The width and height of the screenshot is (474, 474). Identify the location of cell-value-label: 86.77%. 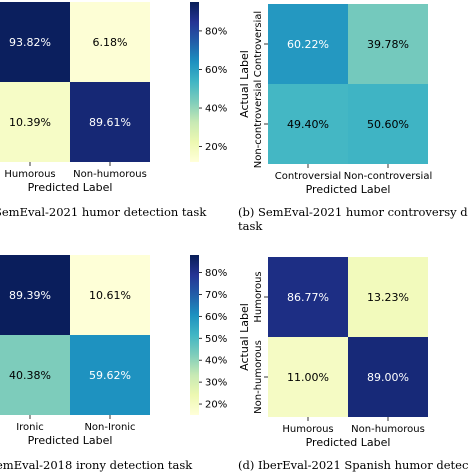
(308, 297).